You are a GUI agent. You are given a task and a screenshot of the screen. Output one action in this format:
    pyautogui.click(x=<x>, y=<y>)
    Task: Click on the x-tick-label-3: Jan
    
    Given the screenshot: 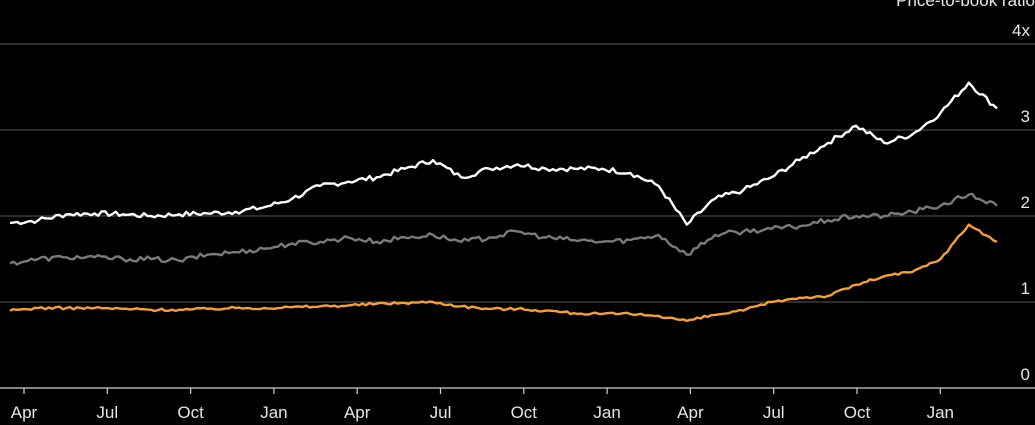 What is the action you would take?
    pyautogui.click(x=273, y=412)
    